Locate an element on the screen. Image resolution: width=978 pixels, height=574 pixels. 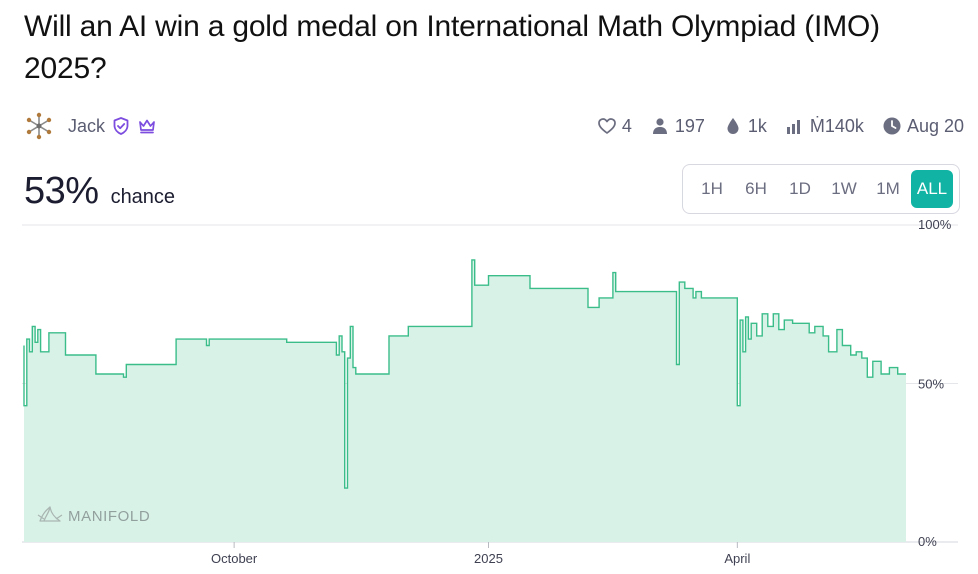
watermark-text: MANIFOLD is located at coordinates (109, 516).